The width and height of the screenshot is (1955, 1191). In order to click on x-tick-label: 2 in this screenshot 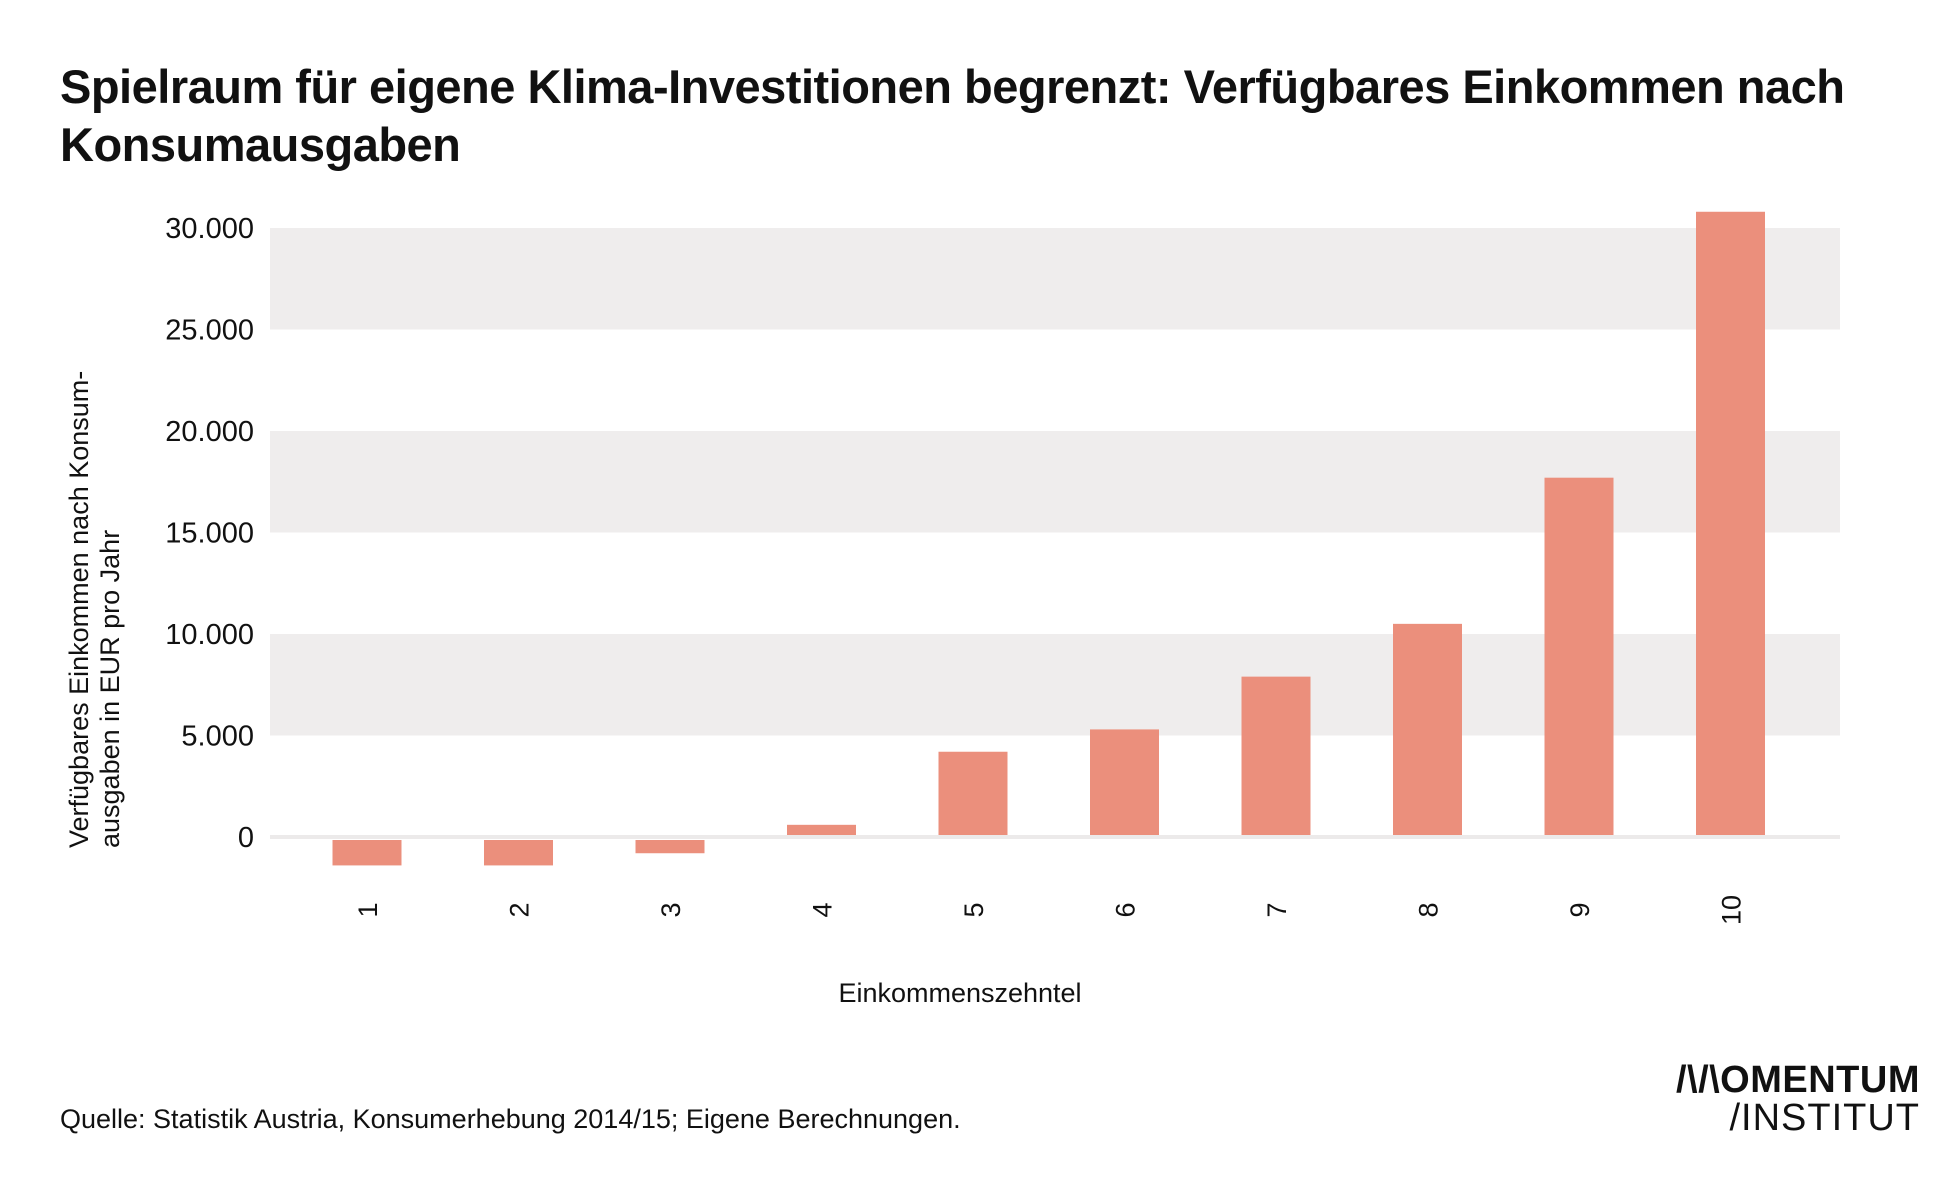, I will do `click(520, 909)`.